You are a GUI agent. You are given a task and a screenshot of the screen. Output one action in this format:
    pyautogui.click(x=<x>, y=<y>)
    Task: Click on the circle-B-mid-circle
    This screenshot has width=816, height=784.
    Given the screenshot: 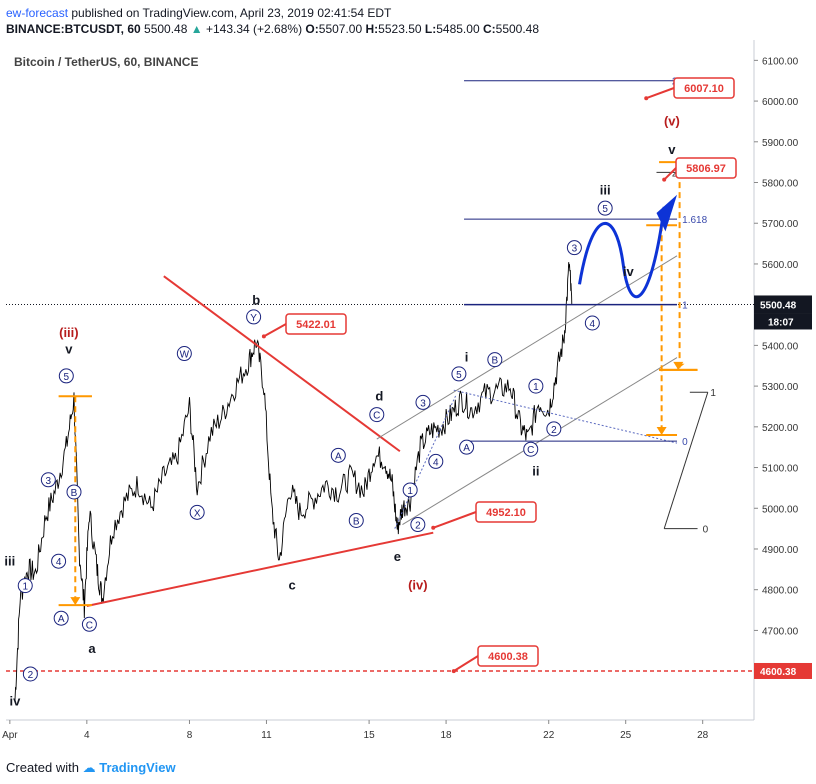 What is the action you would take?
    pyautogui.click(x=356, y=520)
    